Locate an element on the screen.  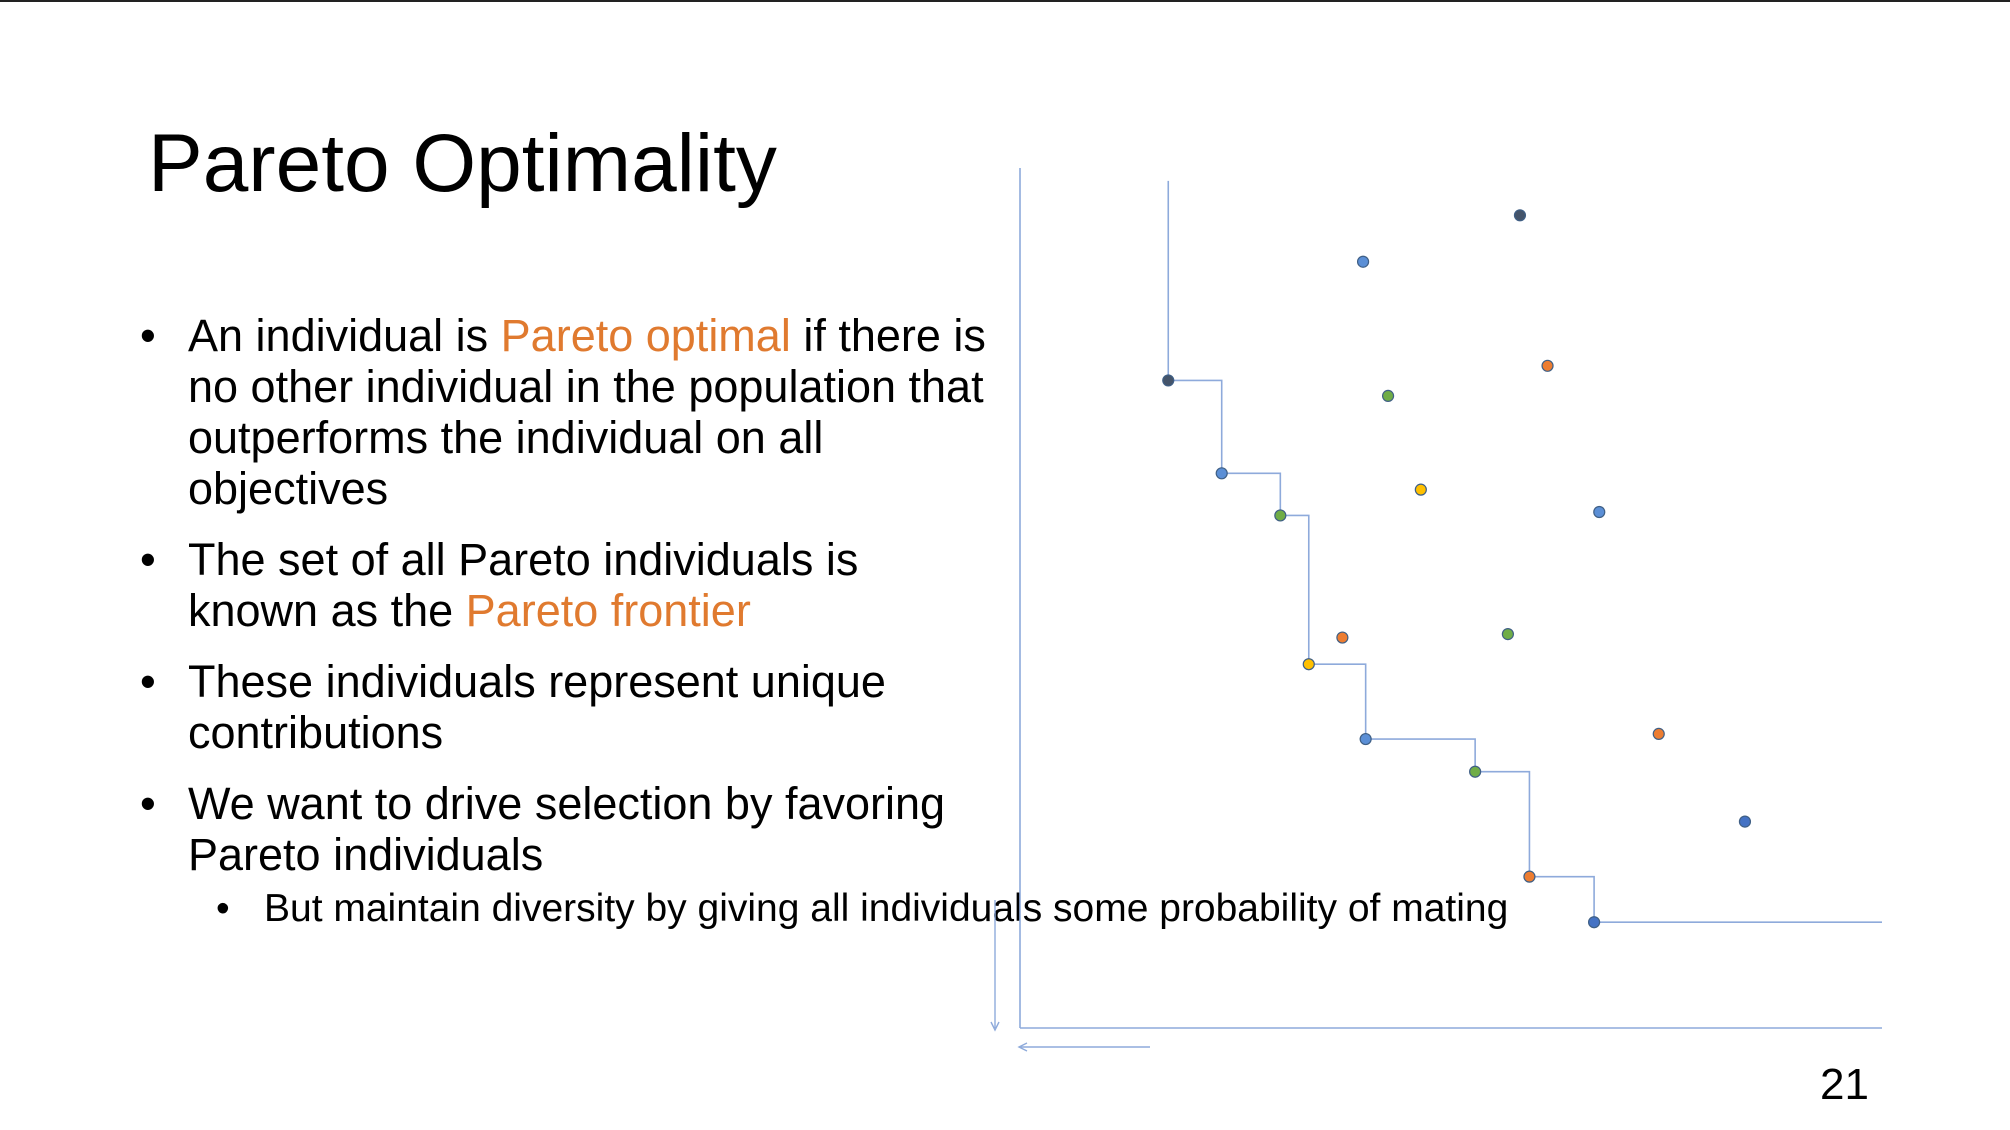
page-number: 21 is located at coordinates (1844, 1084).